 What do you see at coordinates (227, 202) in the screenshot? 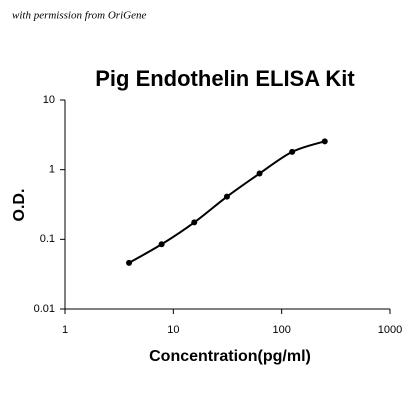
I see `curve` at bounding box center [227, 202].